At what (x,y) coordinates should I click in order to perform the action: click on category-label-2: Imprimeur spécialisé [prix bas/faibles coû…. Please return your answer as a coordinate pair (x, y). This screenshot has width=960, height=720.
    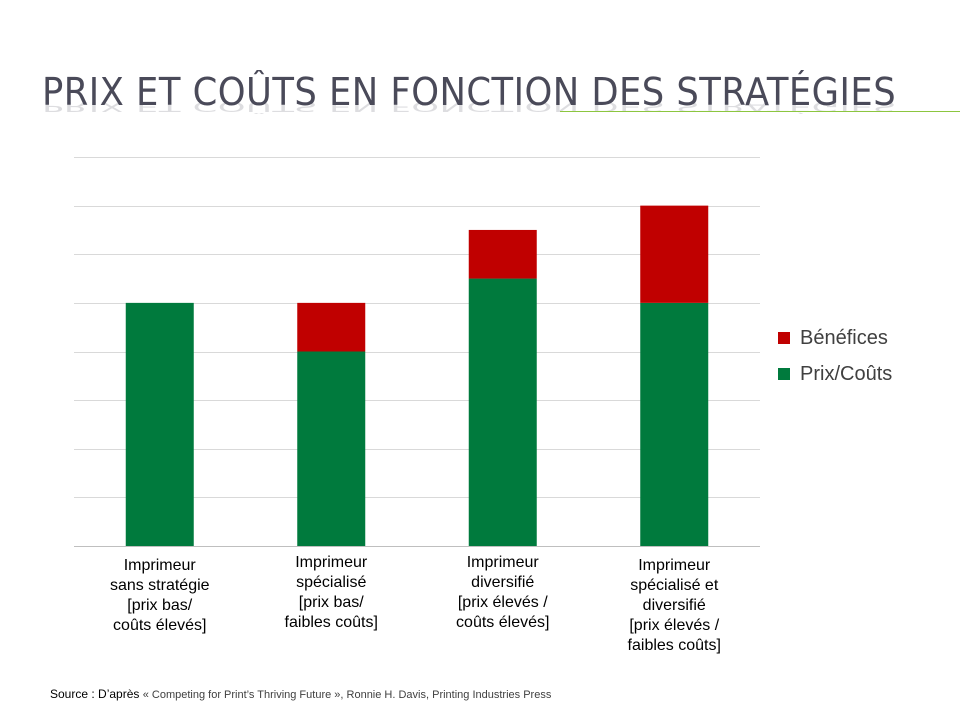
    Looking at the image, I should click on (331, 593).